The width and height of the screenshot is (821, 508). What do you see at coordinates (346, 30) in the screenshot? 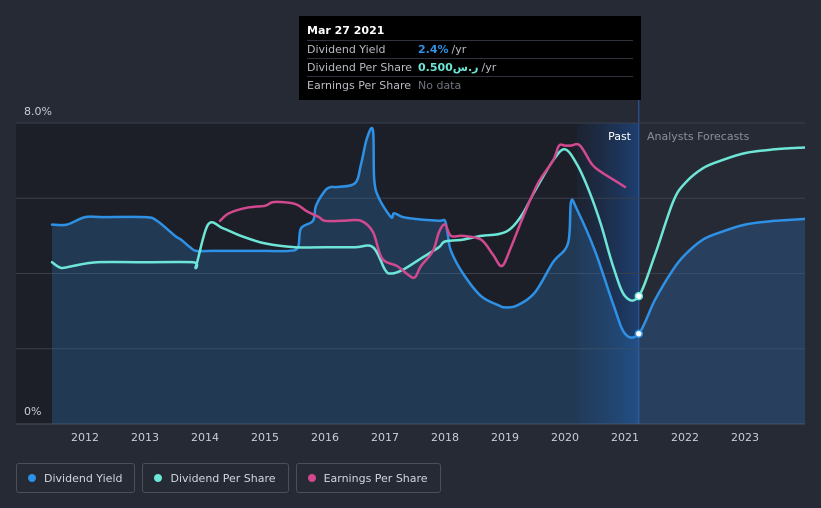
I see `tooltip-date: Mar 27 2021` at bounding box center [346, 30].